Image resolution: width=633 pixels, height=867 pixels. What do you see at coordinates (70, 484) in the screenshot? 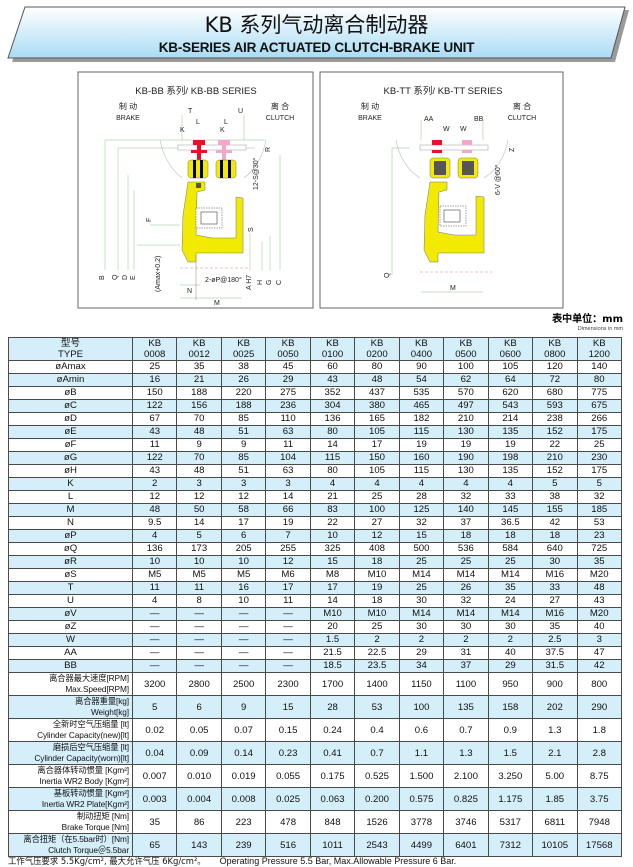
I see `row-label: K` at bounding box center [70, 484].